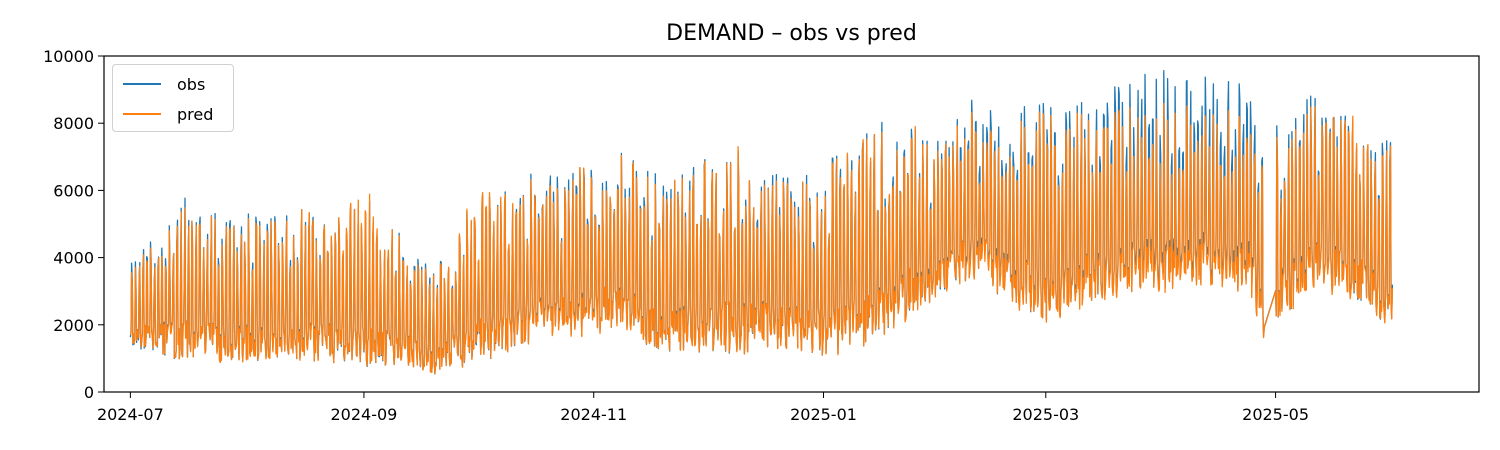 The image size is (1500, 450). I want to click on legend-item-pred: pred, so click(168, 114).